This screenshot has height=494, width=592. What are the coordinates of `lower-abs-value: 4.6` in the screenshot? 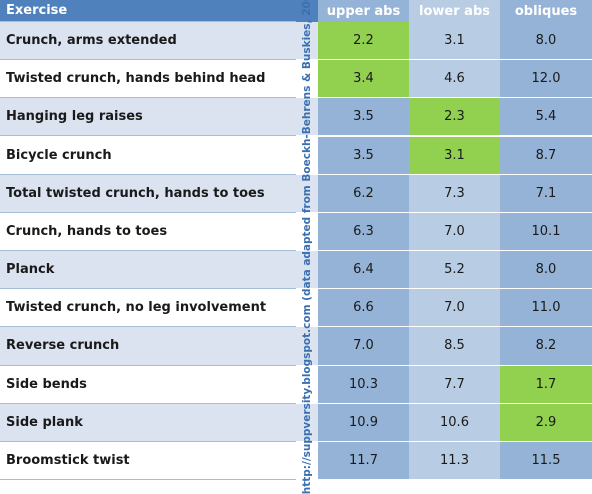 It's located at (454, 79).